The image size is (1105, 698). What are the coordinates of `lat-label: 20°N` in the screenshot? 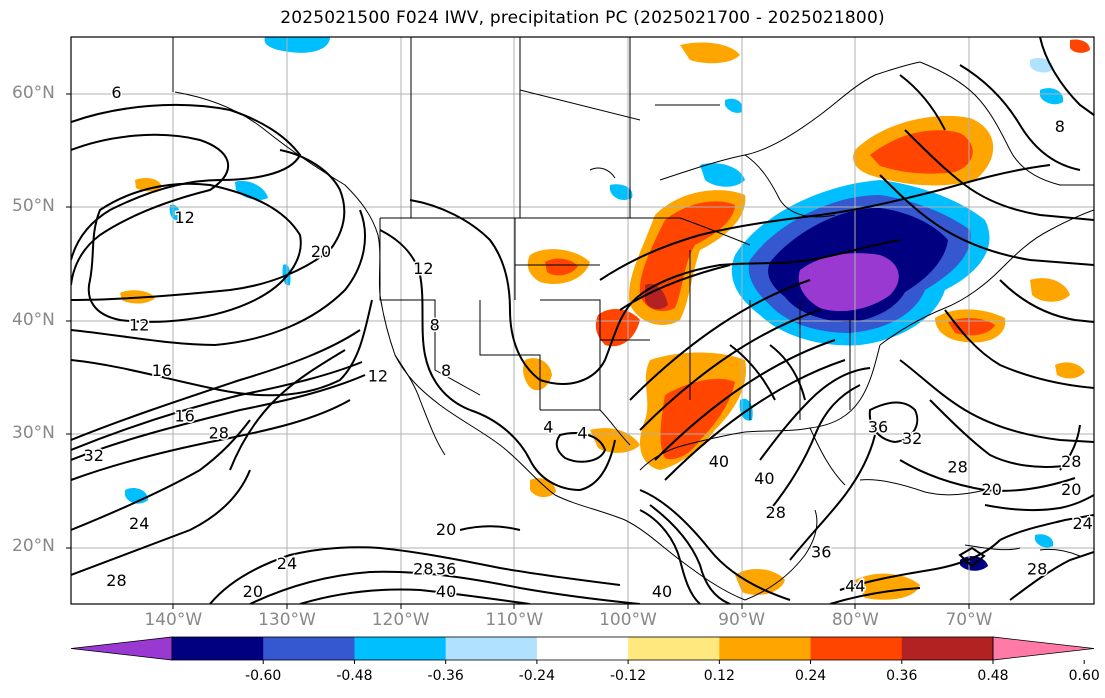 It's located at (33, 546).